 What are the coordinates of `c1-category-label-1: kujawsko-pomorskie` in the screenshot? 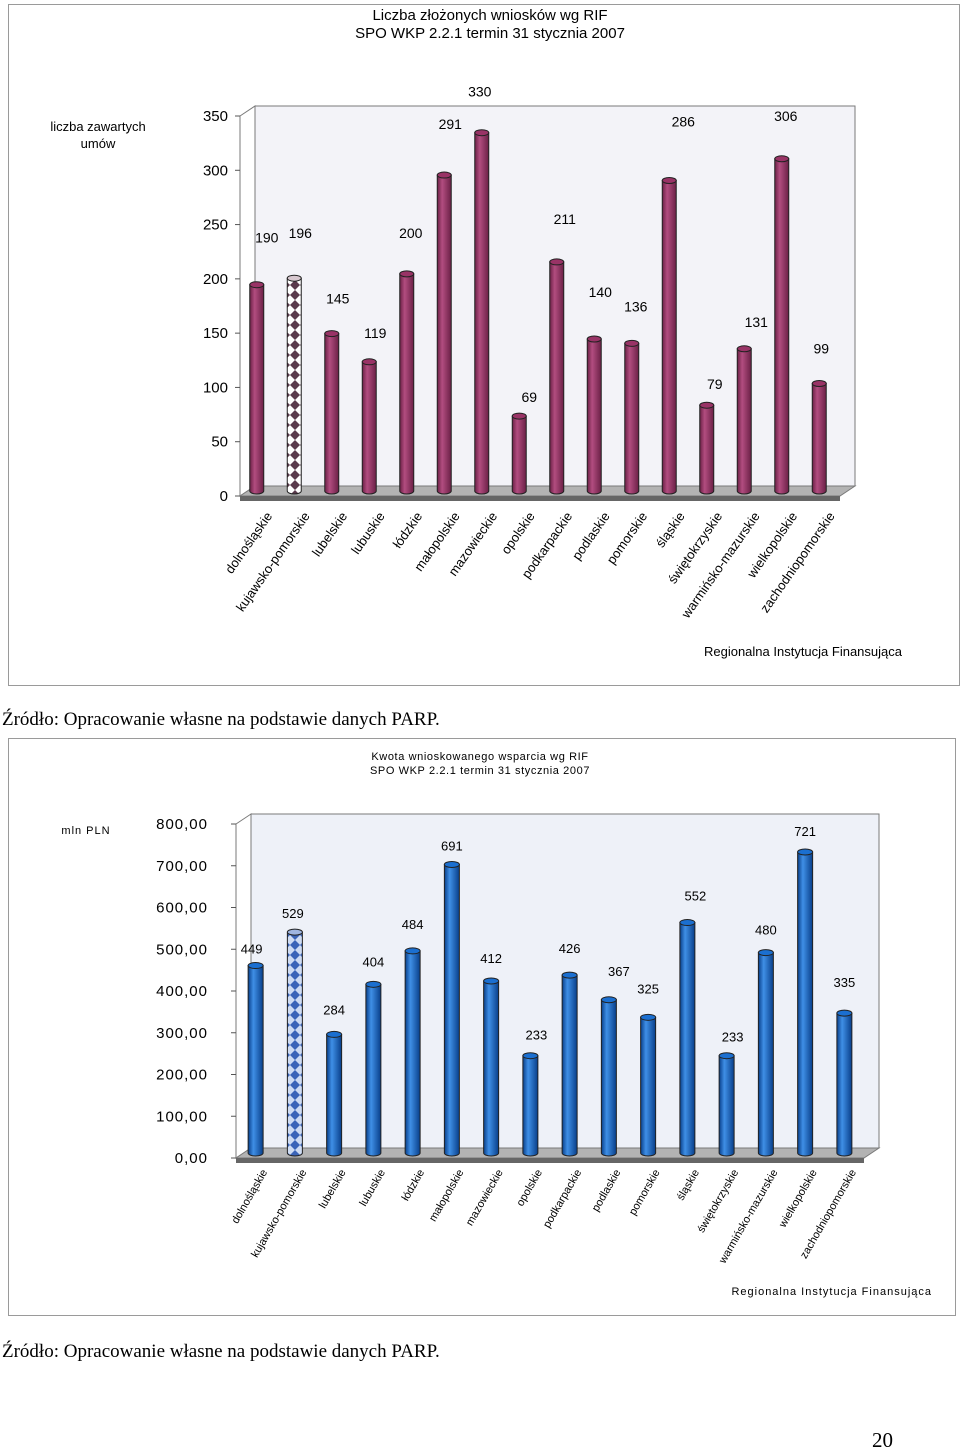 It's located at (273, 561).